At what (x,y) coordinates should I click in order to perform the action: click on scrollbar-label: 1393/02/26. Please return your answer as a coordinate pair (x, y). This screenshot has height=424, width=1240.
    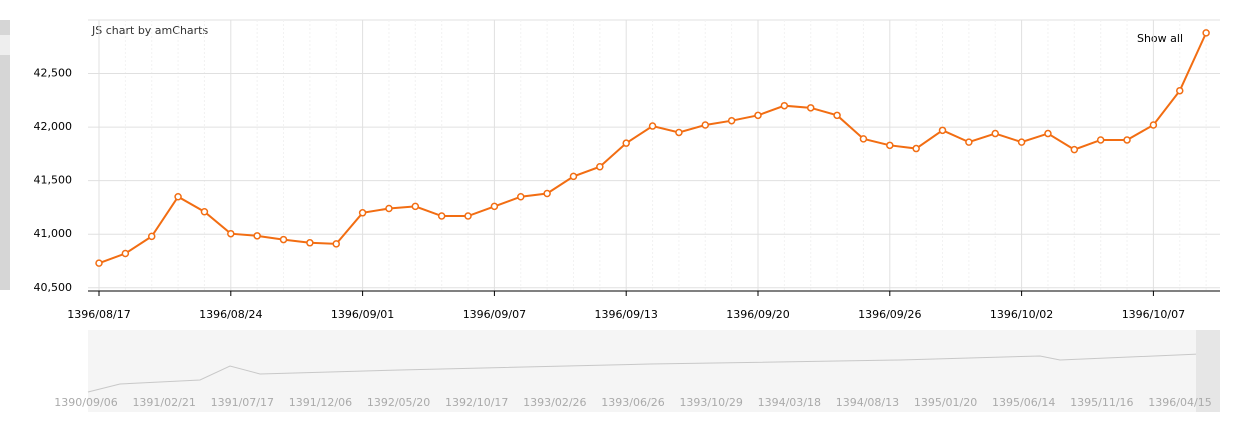
    Looking at the image, I should click on (554, 402).